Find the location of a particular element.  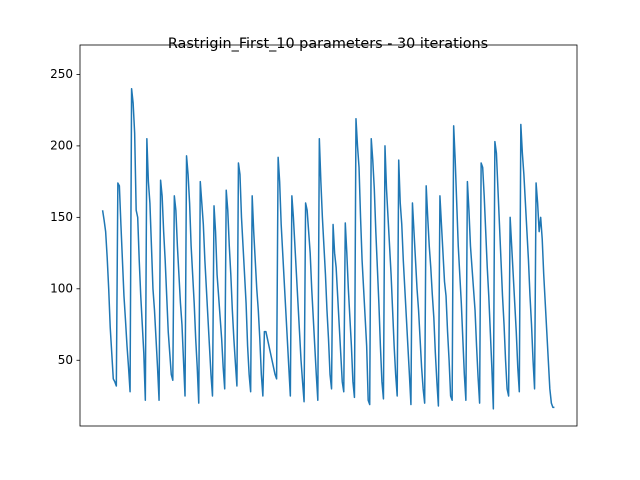

y-tick-label: 50 is located at coordinates (65, 360).